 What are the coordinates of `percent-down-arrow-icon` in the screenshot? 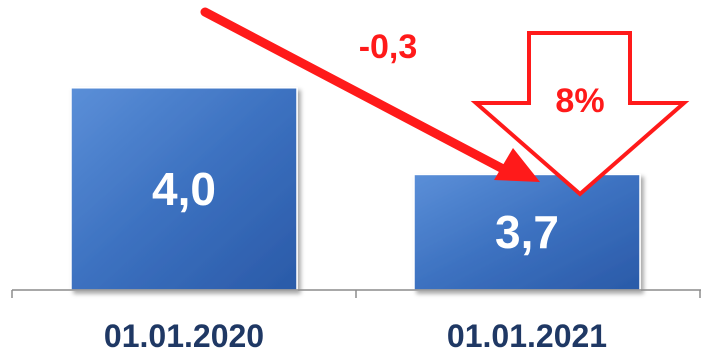 It's located at (580, 114).